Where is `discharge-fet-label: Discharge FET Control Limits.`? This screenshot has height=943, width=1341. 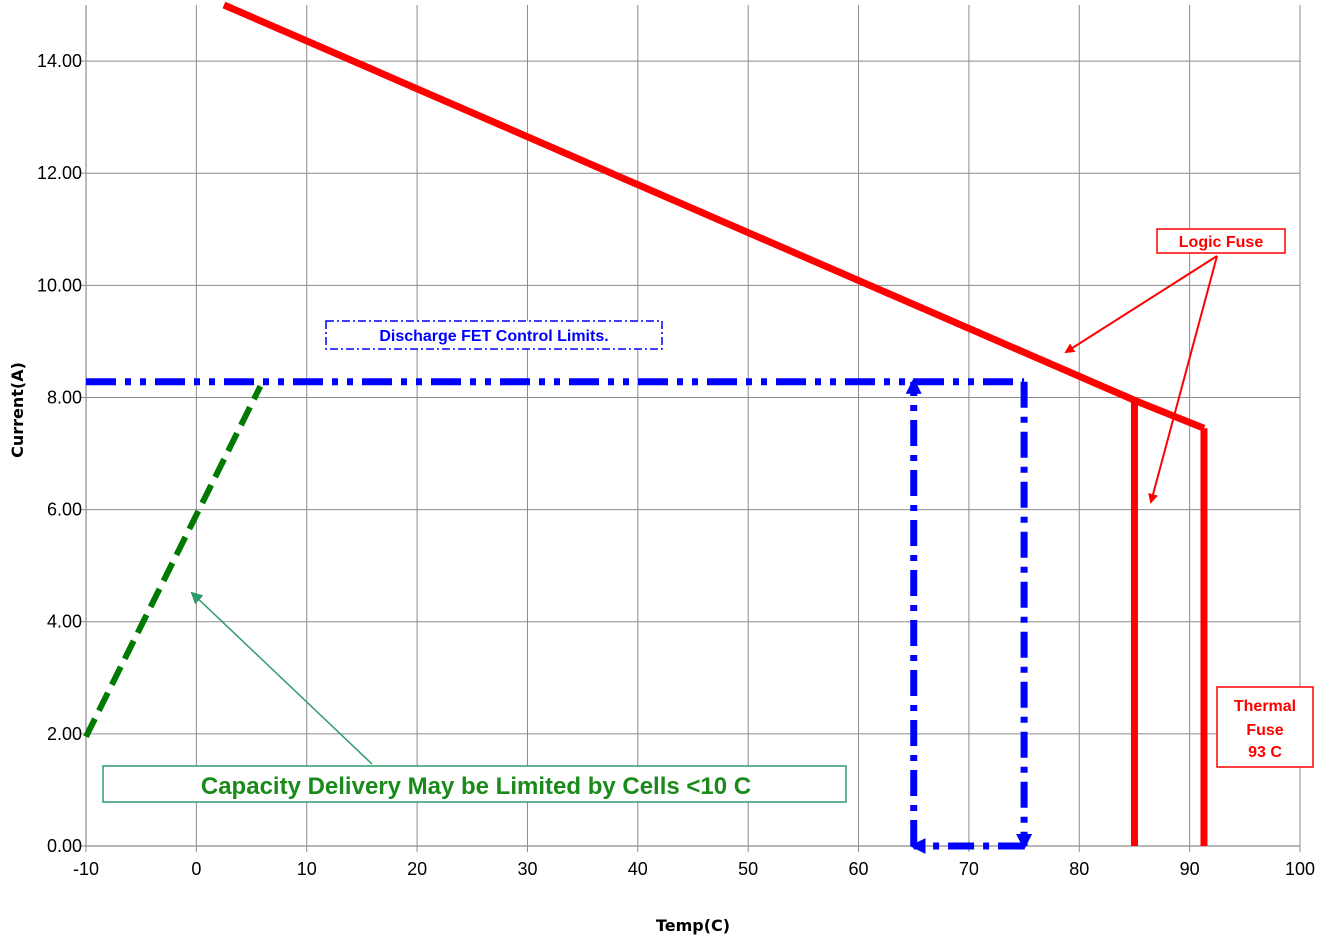
discharge-fet-label: Discharge FET Control Limits. is located at coordinates (493, 336).